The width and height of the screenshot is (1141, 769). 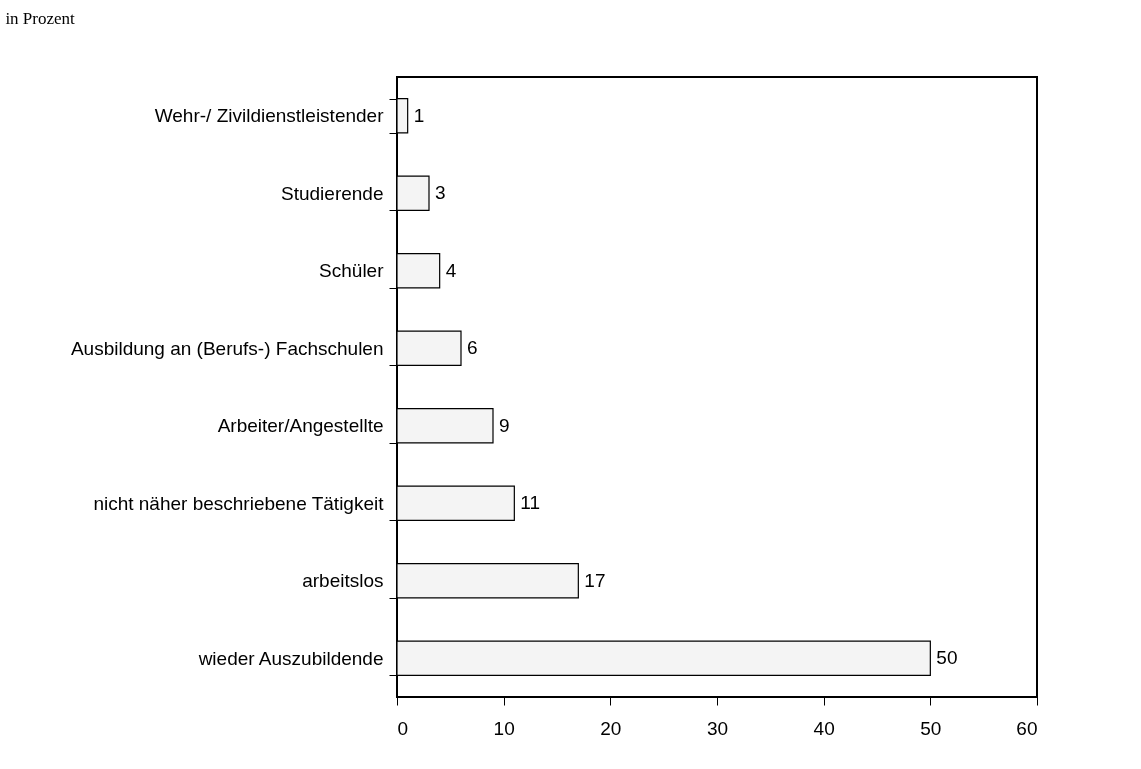 What do you see at coordinates (611, 728) in the screenshot?
I see `x-tick-label: 20` at bounding box center [611, 728].